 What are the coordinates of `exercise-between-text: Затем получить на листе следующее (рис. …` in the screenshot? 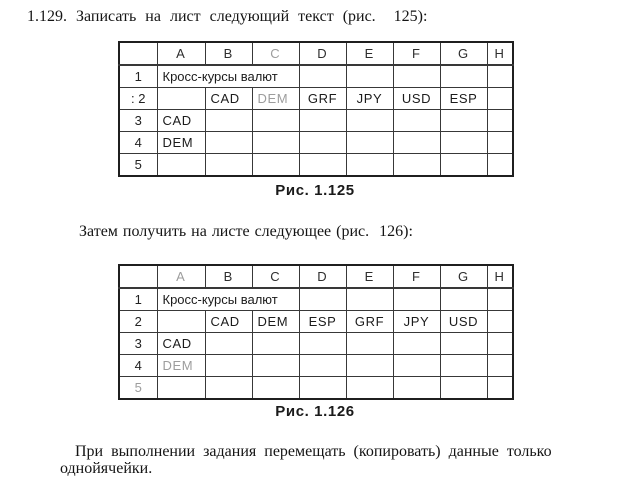 It's located at (246, 231).